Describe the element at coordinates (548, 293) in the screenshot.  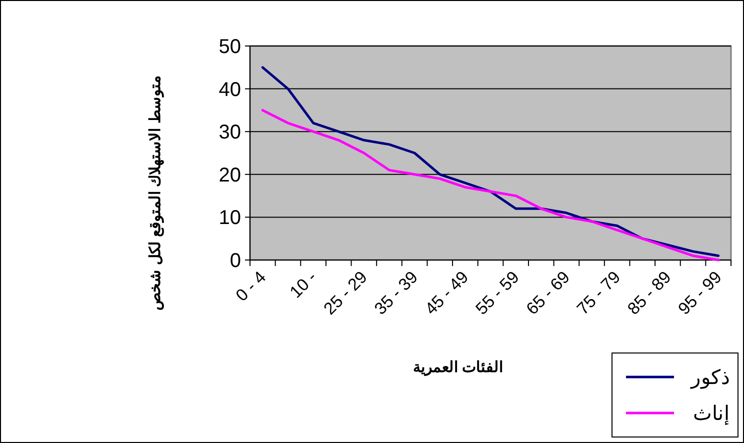
I see `x-tick-label: 65 - 69` at that location.